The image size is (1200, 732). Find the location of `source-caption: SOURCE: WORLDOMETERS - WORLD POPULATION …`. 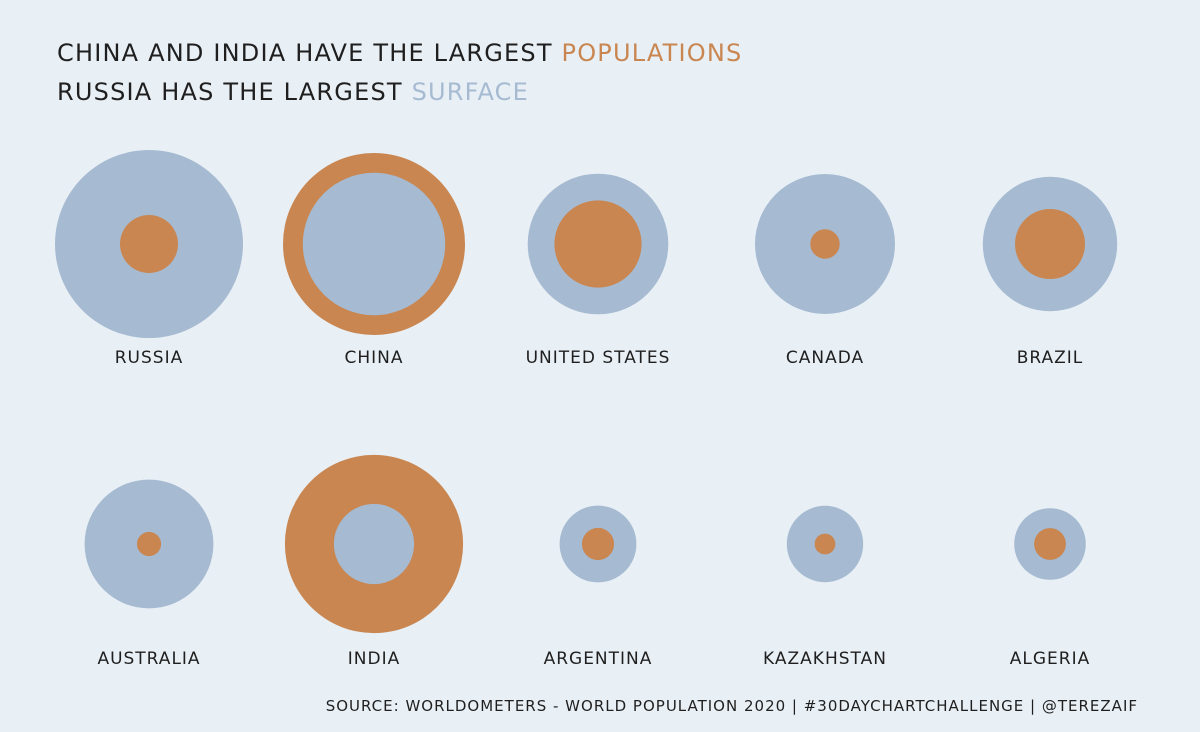

source-caption: SOURCE: WORLDOMETERS - WORLD POPULATION … is located at coordinates (731, 706).